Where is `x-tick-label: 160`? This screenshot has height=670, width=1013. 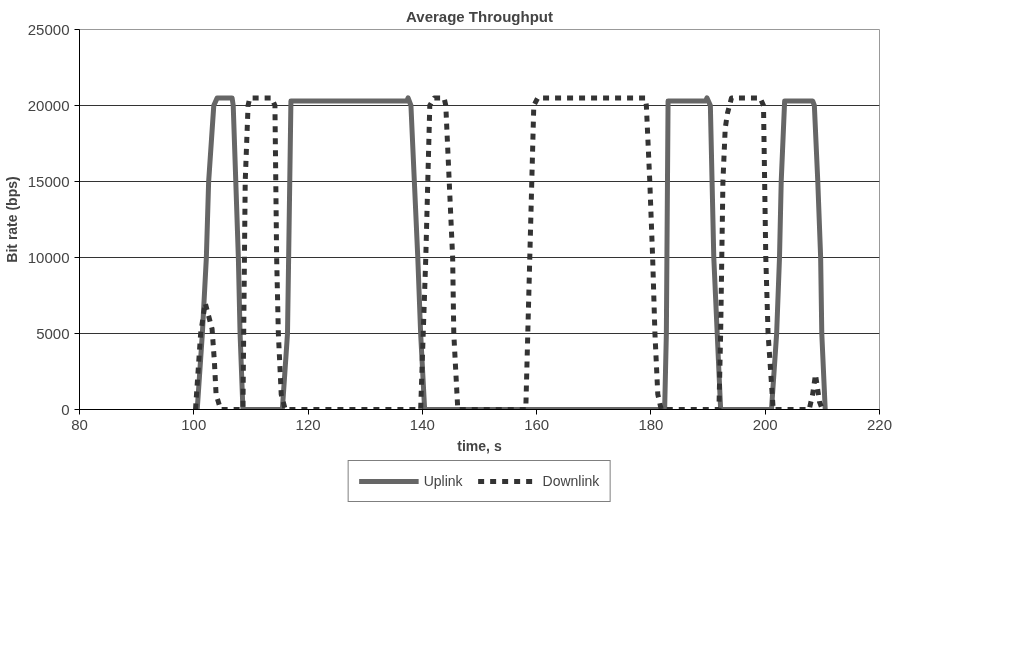
x-tick-label: 160 is located at coordinates (537, 424).